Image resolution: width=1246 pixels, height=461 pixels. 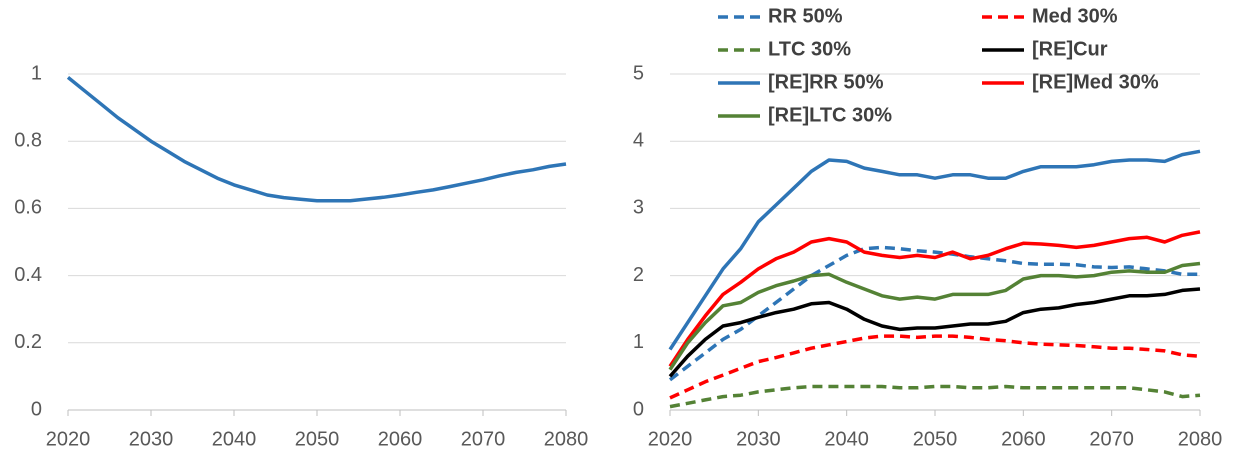 What do you see at coordinates (809, 49) in the screenshot?
I see `legend-label: LTC 30%` at bounding box center [809, 49].